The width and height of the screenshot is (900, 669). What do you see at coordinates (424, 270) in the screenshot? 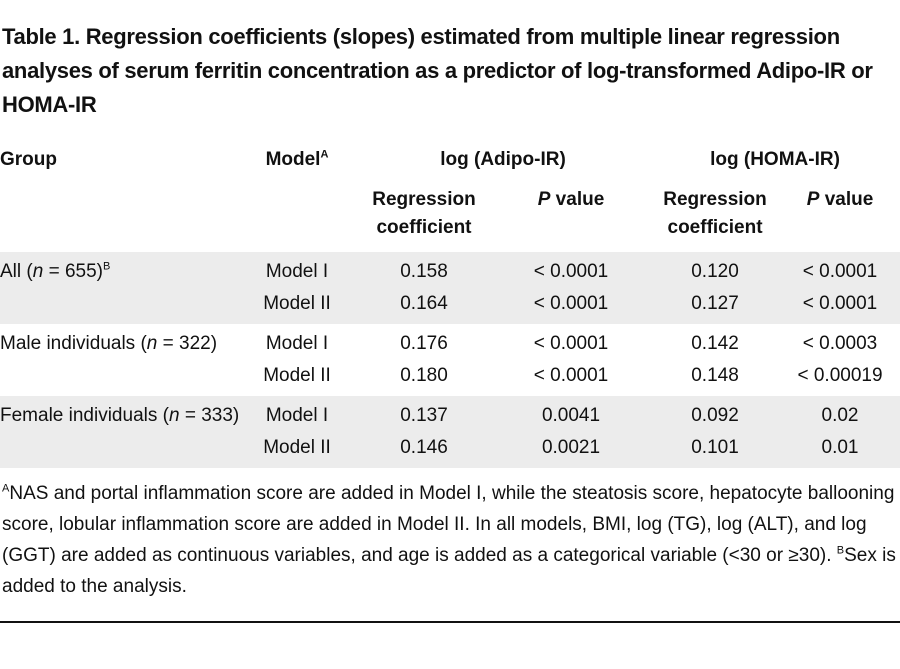
I see `adipo-coef-cell: 0.158` at bounding box center [424, 270].